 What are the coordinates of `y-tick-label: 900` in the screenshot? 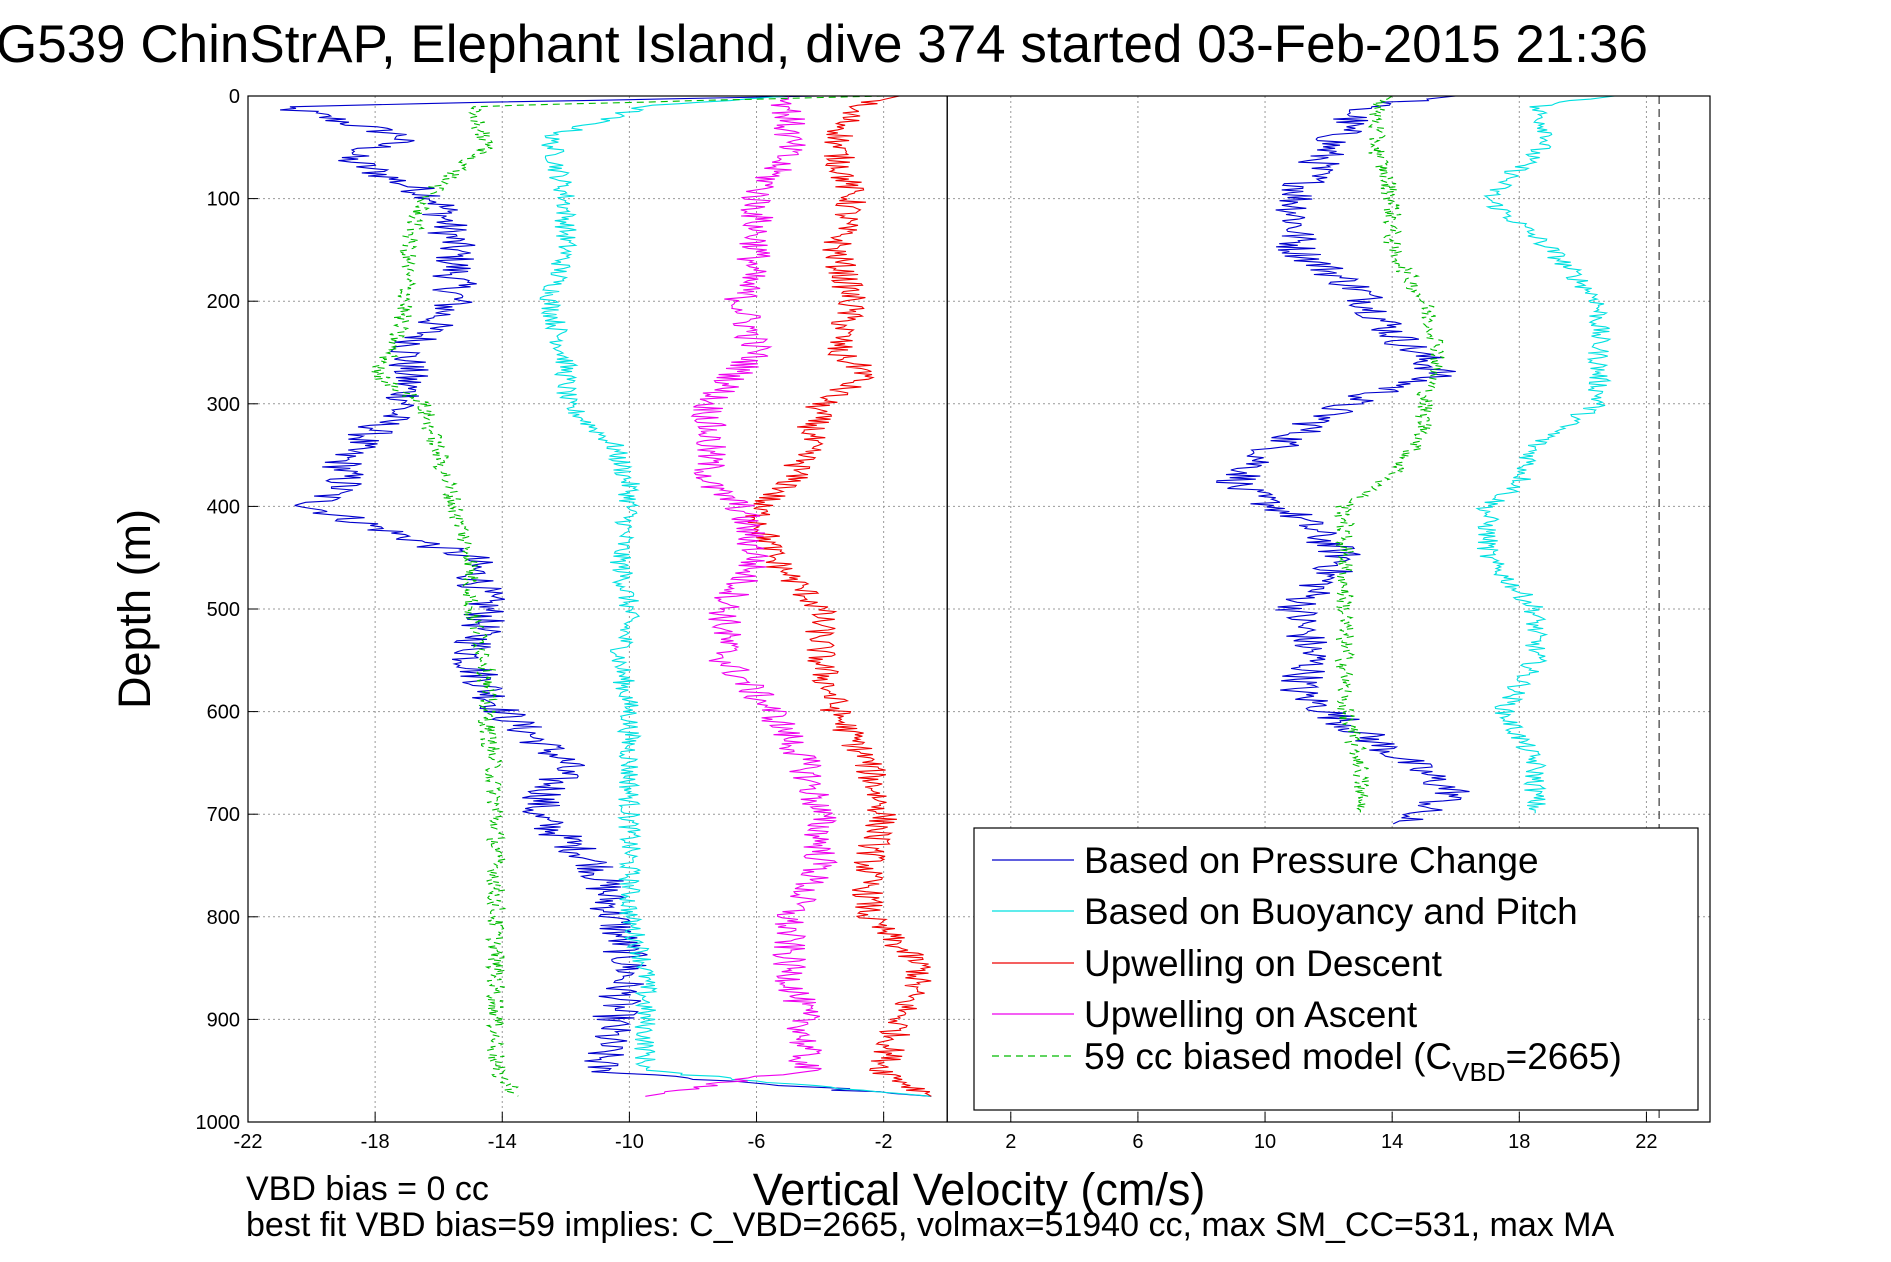 It's located at (223, 1020).